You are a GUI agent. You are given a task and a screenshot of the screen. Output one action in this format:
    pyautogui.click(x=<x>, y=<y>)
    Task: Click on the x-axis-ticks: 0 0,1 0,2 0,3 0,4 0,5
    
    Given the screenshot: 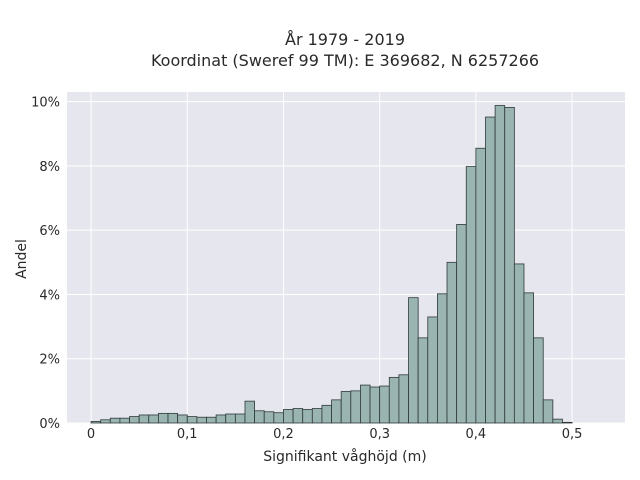 What is the action you would take?
    pyautogui.click(x=335, y=434)
    